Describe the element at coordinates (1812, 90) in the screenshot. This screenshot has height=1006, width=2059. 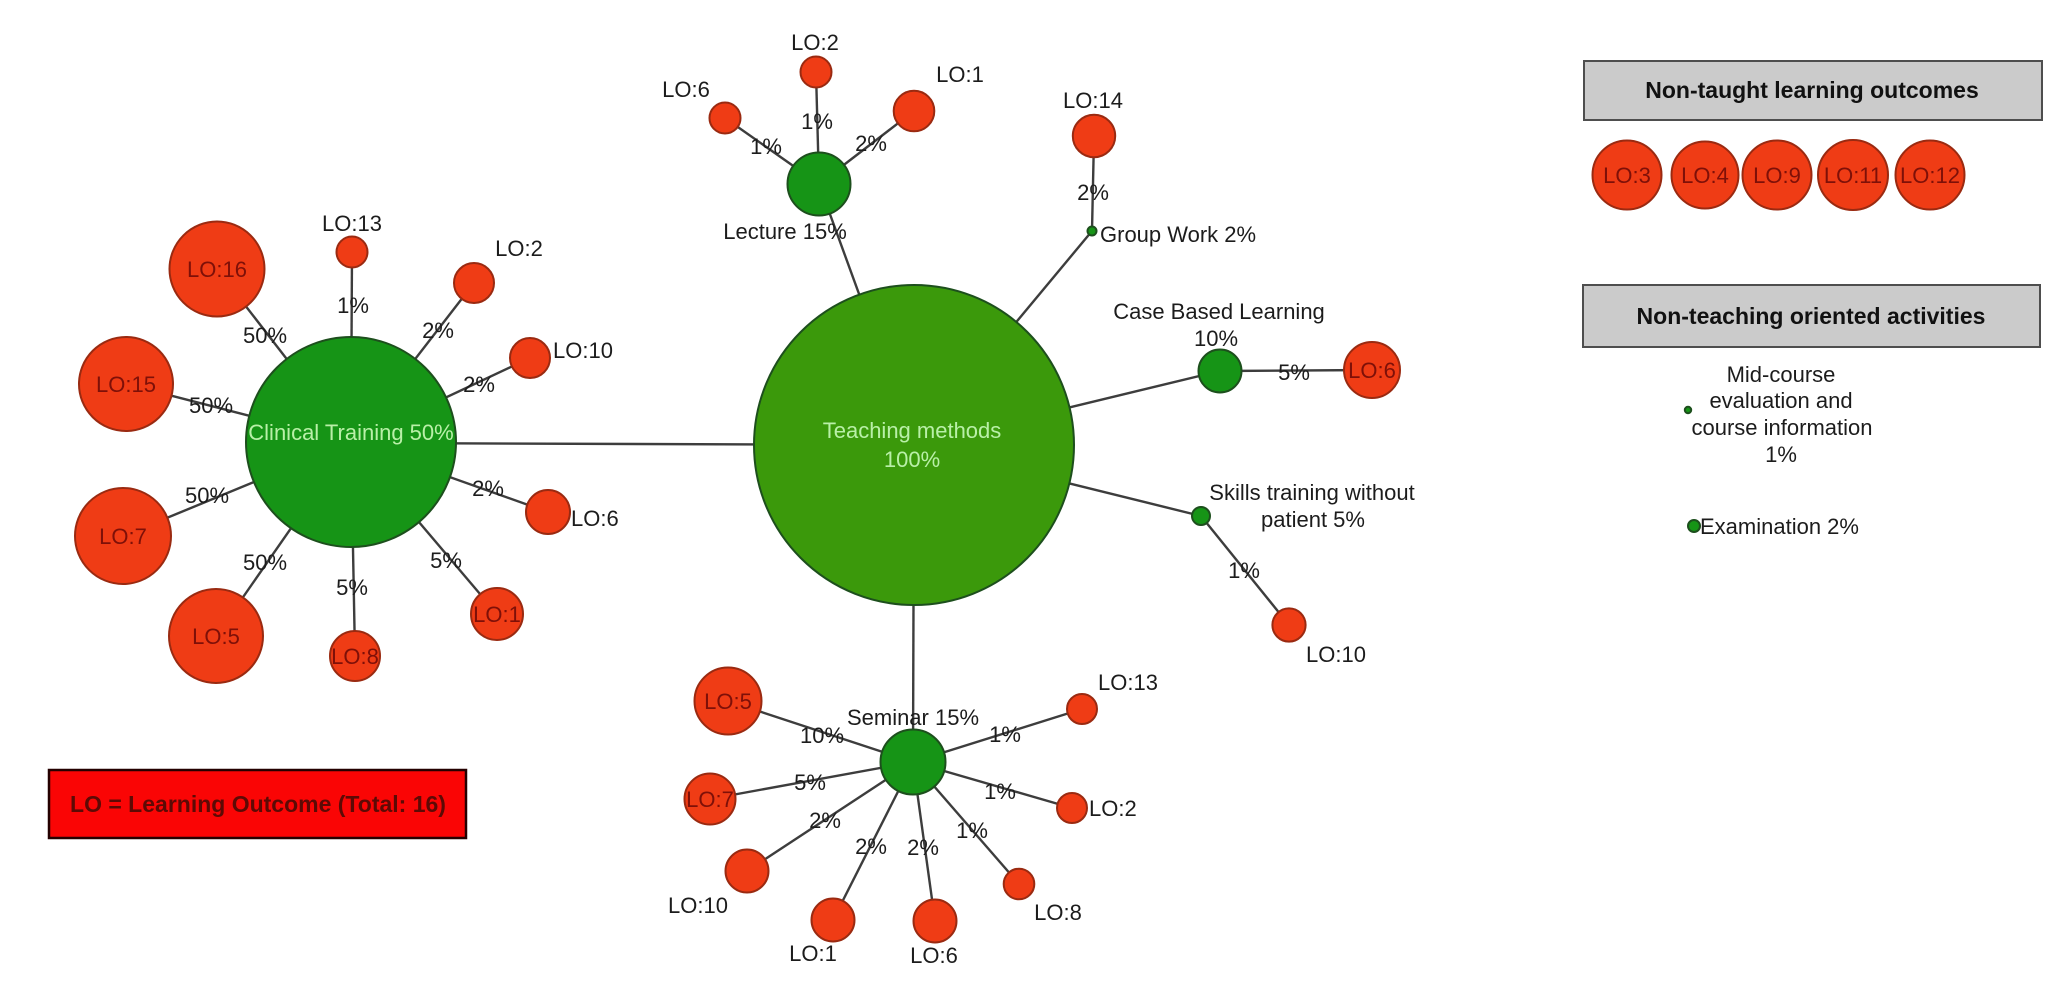
I see `svg-text: Non-taught learning outcomes` at that location.